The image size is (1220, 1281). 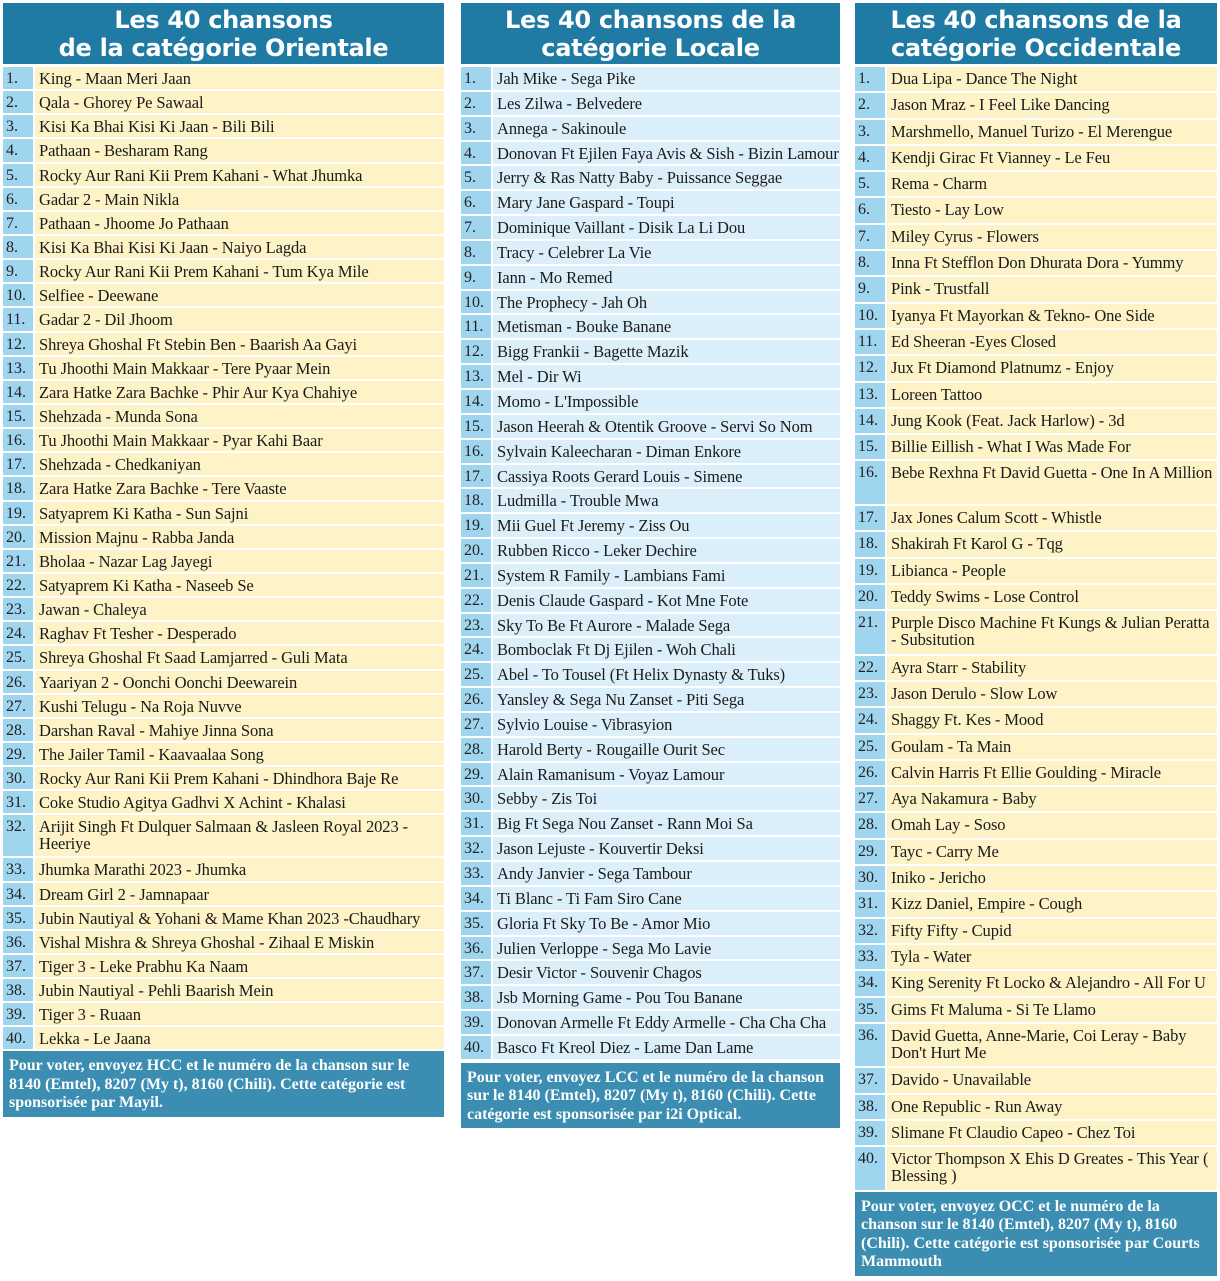 What do you see at coordinates (666, 600) in the screenshot?
I see `song-title: Denis Claude Gaspard - Kot Mne Fote` at bounding box center [666, 600].